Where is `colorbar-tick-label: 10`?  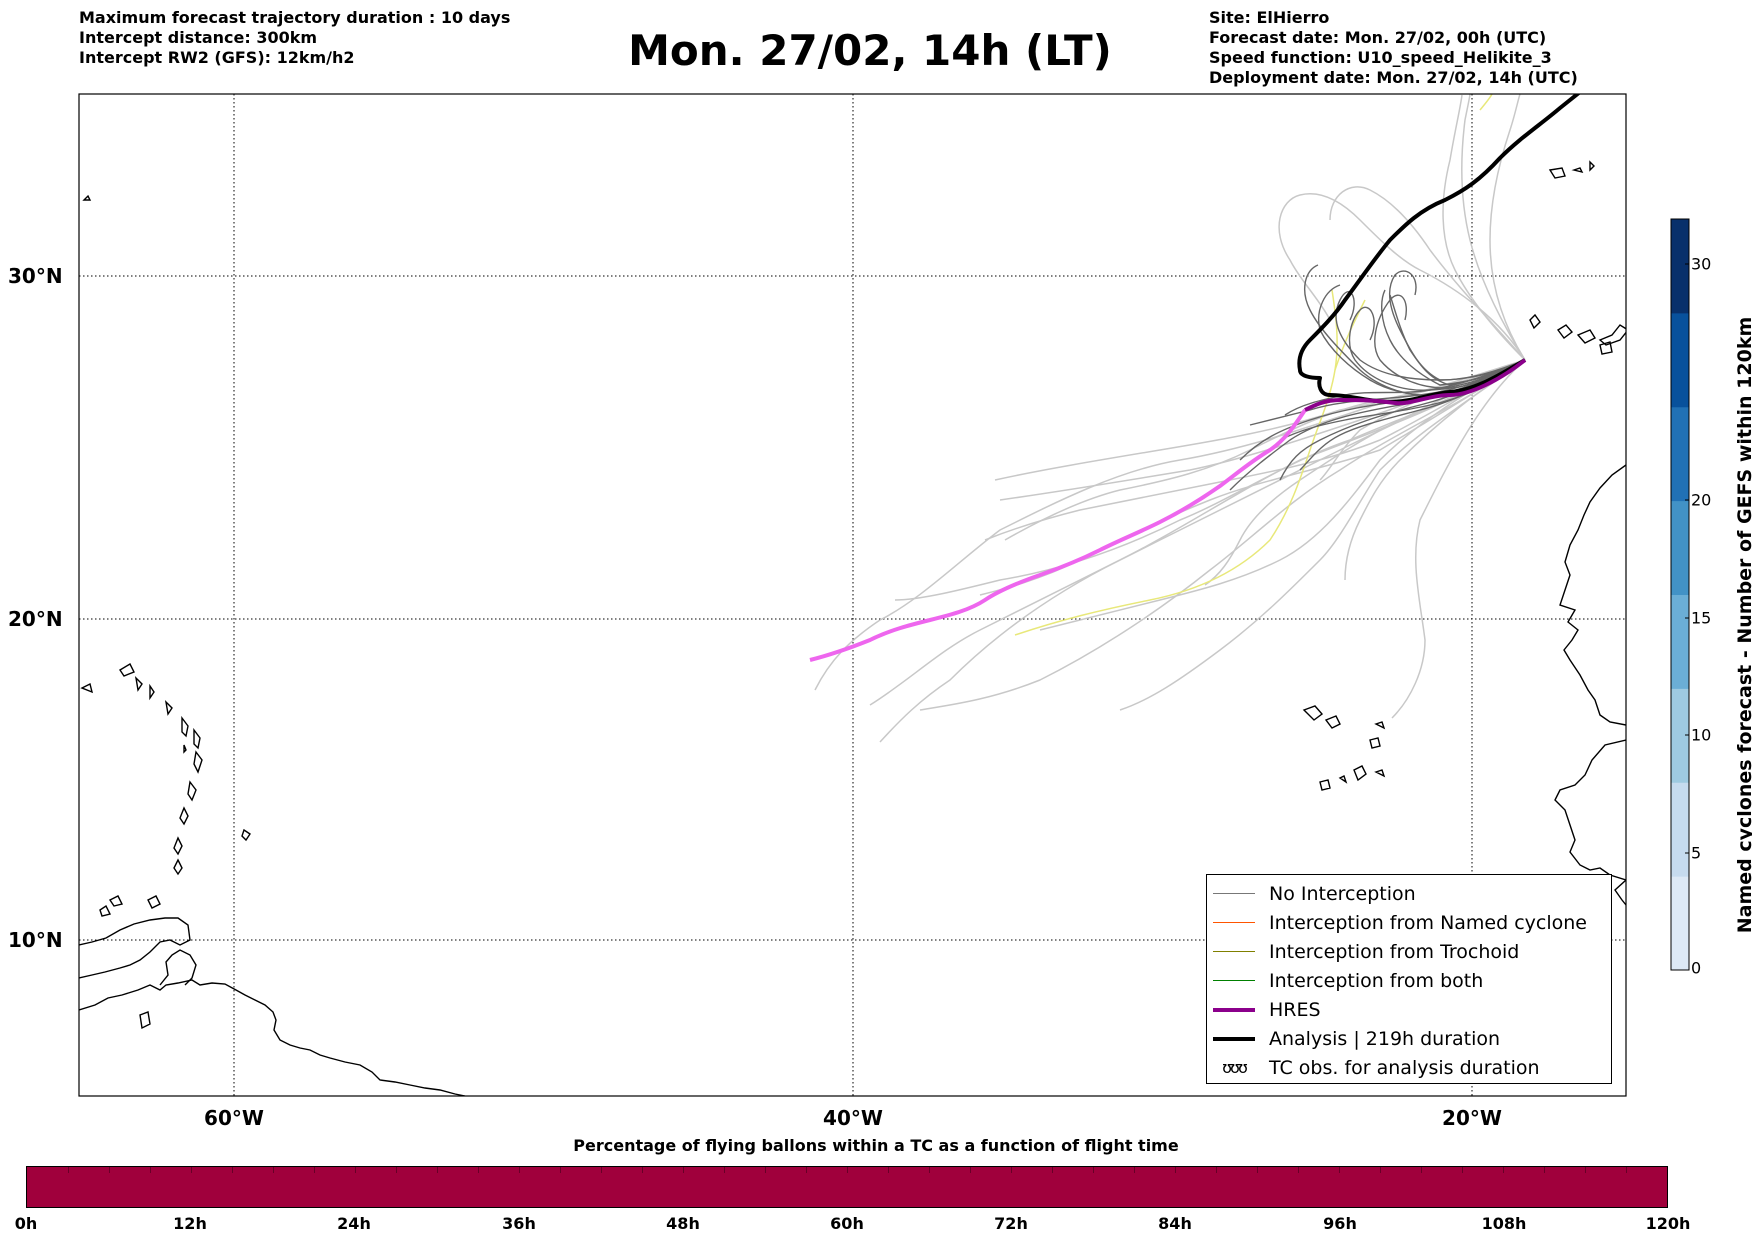 colorbar-tick-label: 10 is located at coordinates (1701, 735).